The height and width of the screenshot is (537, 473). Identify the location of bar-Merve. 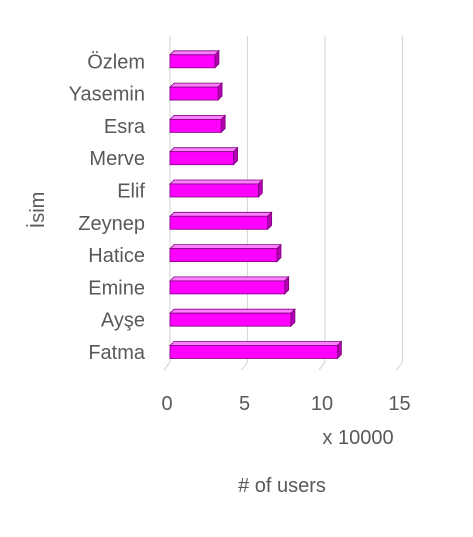
(204, 156).